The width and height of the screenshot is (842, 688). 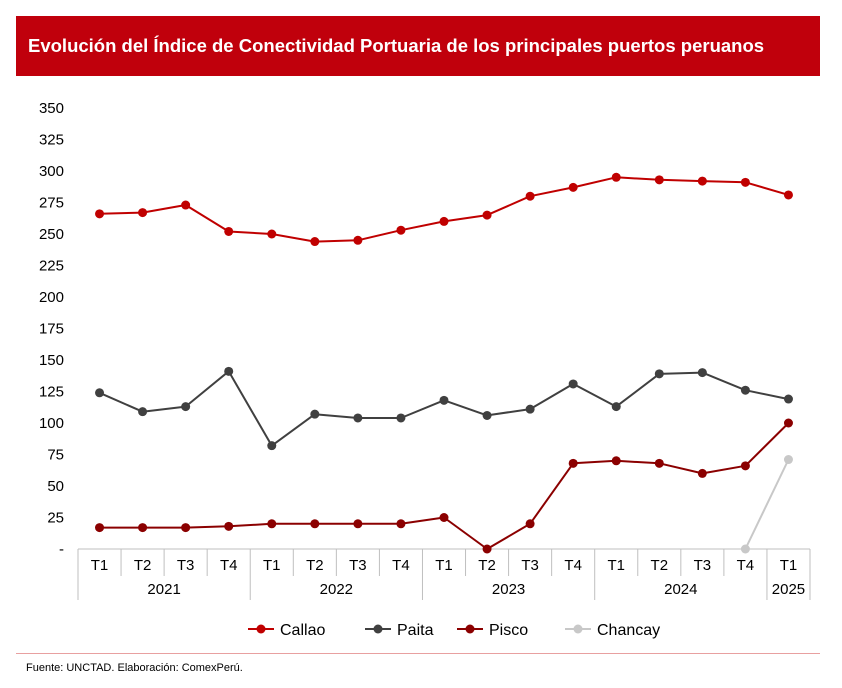 I want to click on y-tick-label: 200, so click(x=51, y=297).